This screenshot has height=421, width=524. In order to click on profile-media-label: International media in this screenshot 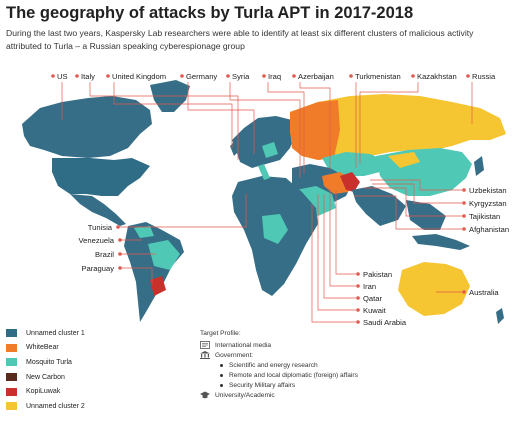, I will do `click(243, 345)`.